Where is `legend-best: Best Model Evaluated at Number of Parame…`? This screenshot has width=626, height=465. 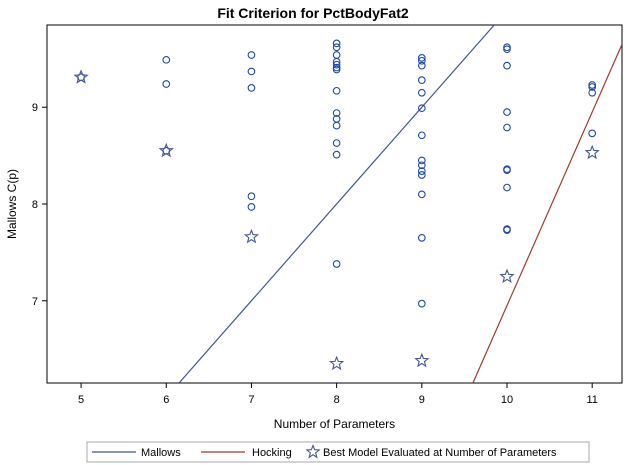 legend-best: Best Model Evaluated at Number of Parame… is located at coordinates (440, 453).